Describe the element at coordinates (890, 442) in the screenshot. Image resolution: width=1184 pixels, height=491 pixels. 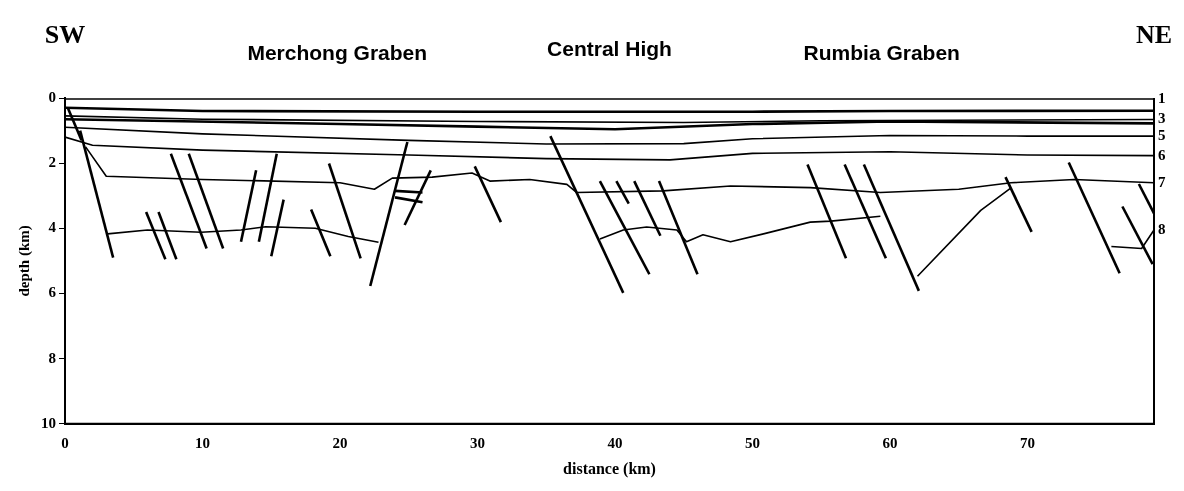
I see `x-tick-label: 60` at that location.